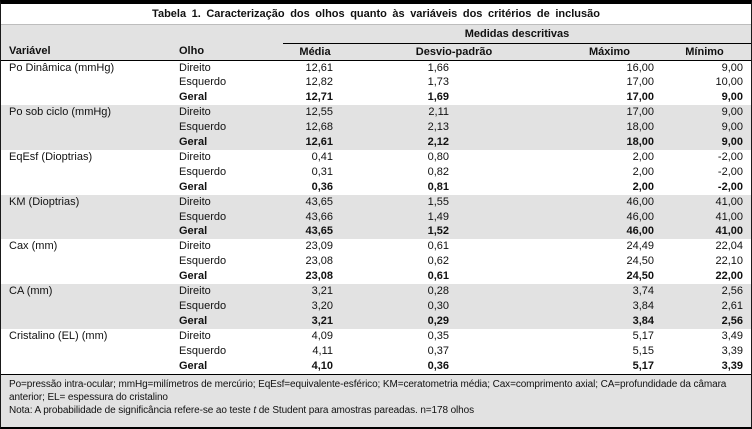  Describe the element at coordinates (640, 67) in the screenshot. I see `max-cell: 16,00` at that location.